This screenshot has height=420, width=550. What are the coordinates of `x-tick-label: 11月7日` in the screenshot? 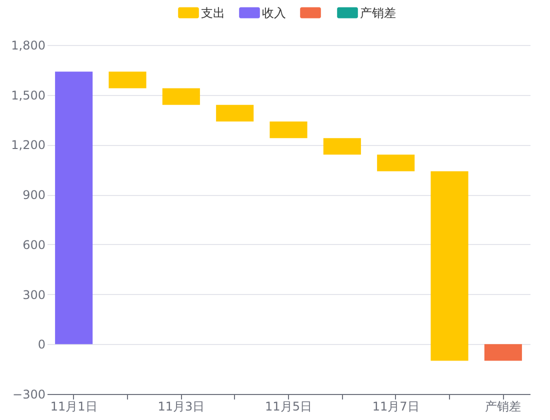 It's located at (396, 407).